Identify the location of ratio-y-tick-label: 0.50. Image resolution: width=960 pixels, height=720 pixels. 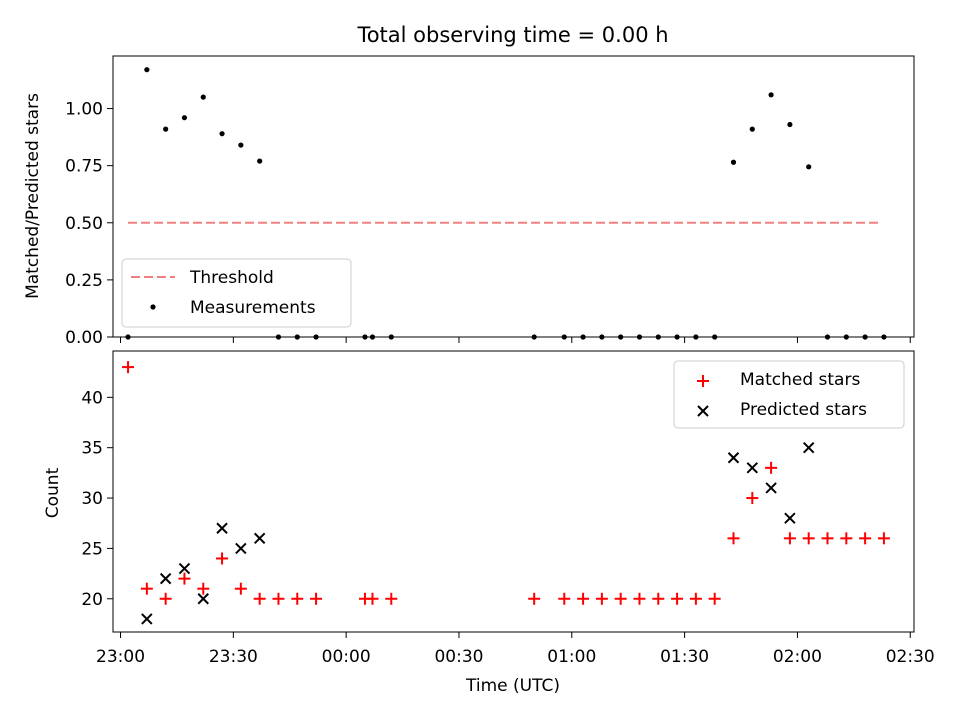
(84, 224).